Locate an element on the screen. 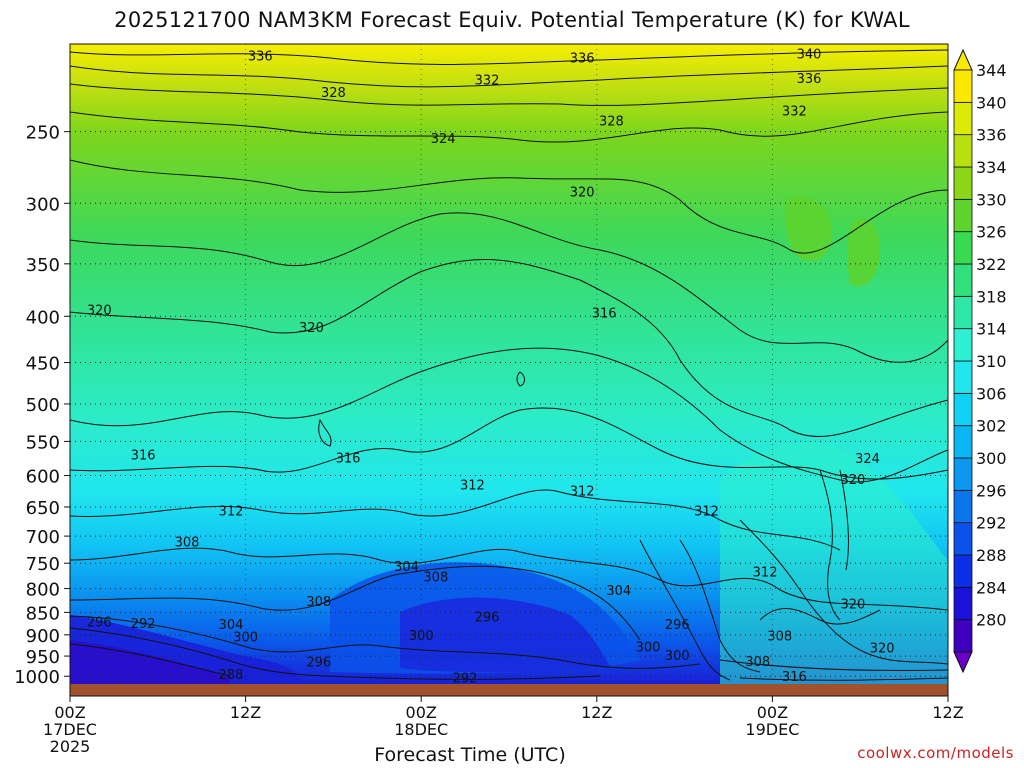 Image resolution: width=1024 pixels, height=768 pixels. colorbar-label: 340 is located at coordinates (991, 102).